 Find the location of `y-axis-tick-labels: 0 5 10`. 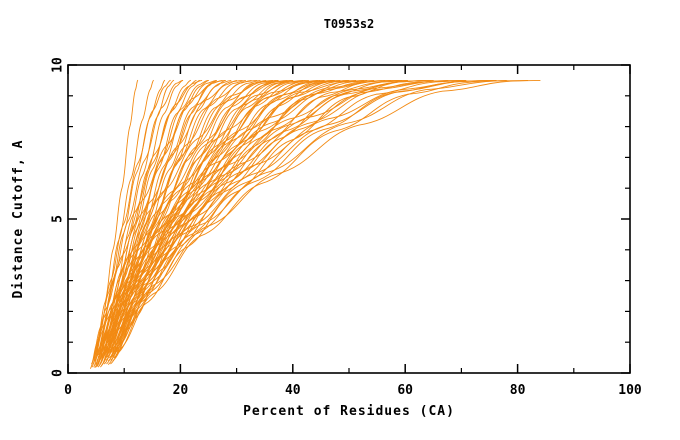

y-axis-tick-labels: 0 5 10 is located at coordinates (58, 217).